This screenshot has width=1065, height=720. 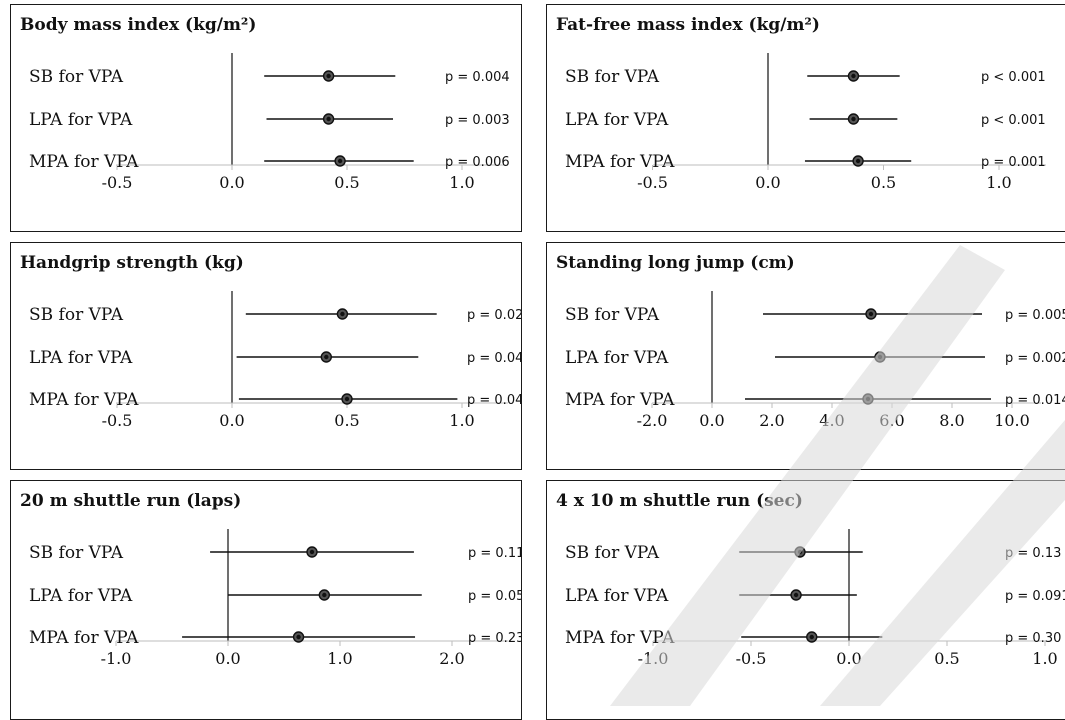 What do you see at coordinates (494, 400) in the screenshot?
I see `p-value-label: p = 0.040` at bounding box center [494, 400].